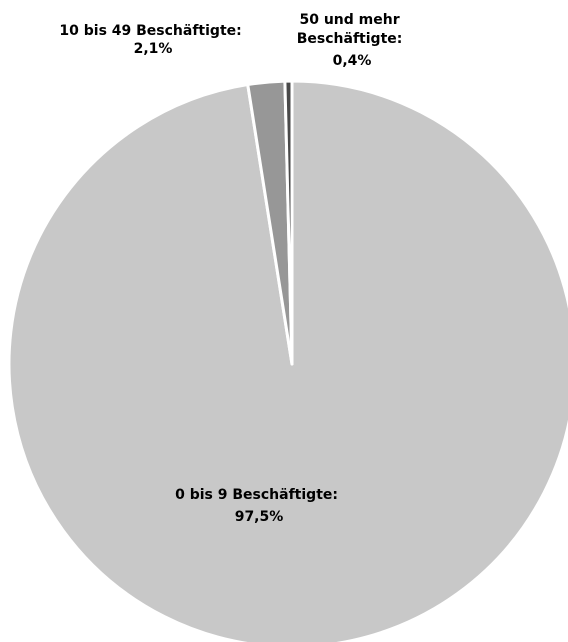  Describe the element at coordinates (256, 495) in the screenshot. I see `slice-category-0-9: 0 bis 9 Beschäftigte:` at that location.